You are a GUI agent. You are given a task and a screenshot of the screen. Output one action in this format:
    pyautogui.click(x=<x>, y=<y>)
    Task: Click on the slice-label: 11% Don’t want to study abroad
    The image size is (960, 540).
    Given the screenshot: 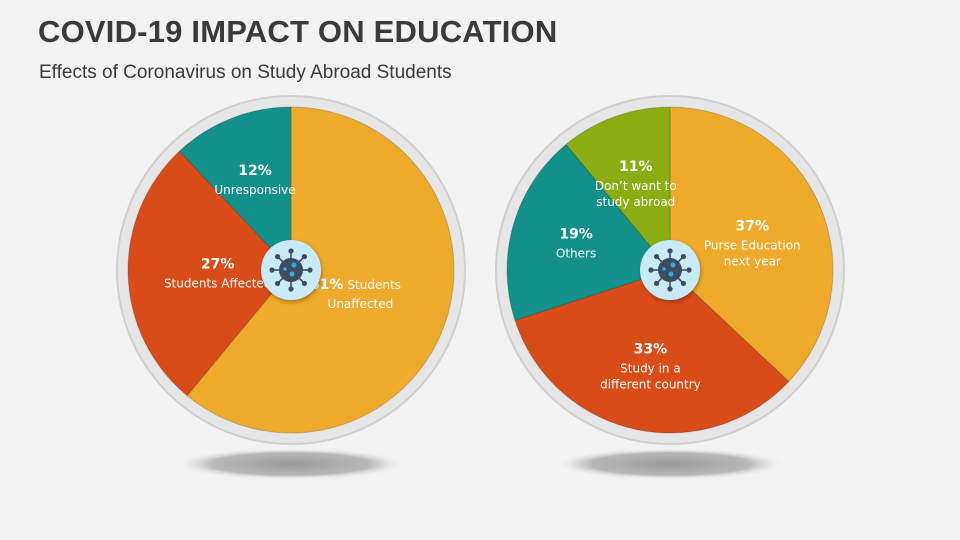 What is the action you would take?
    pyautogui.click(x=636, y=184)
    